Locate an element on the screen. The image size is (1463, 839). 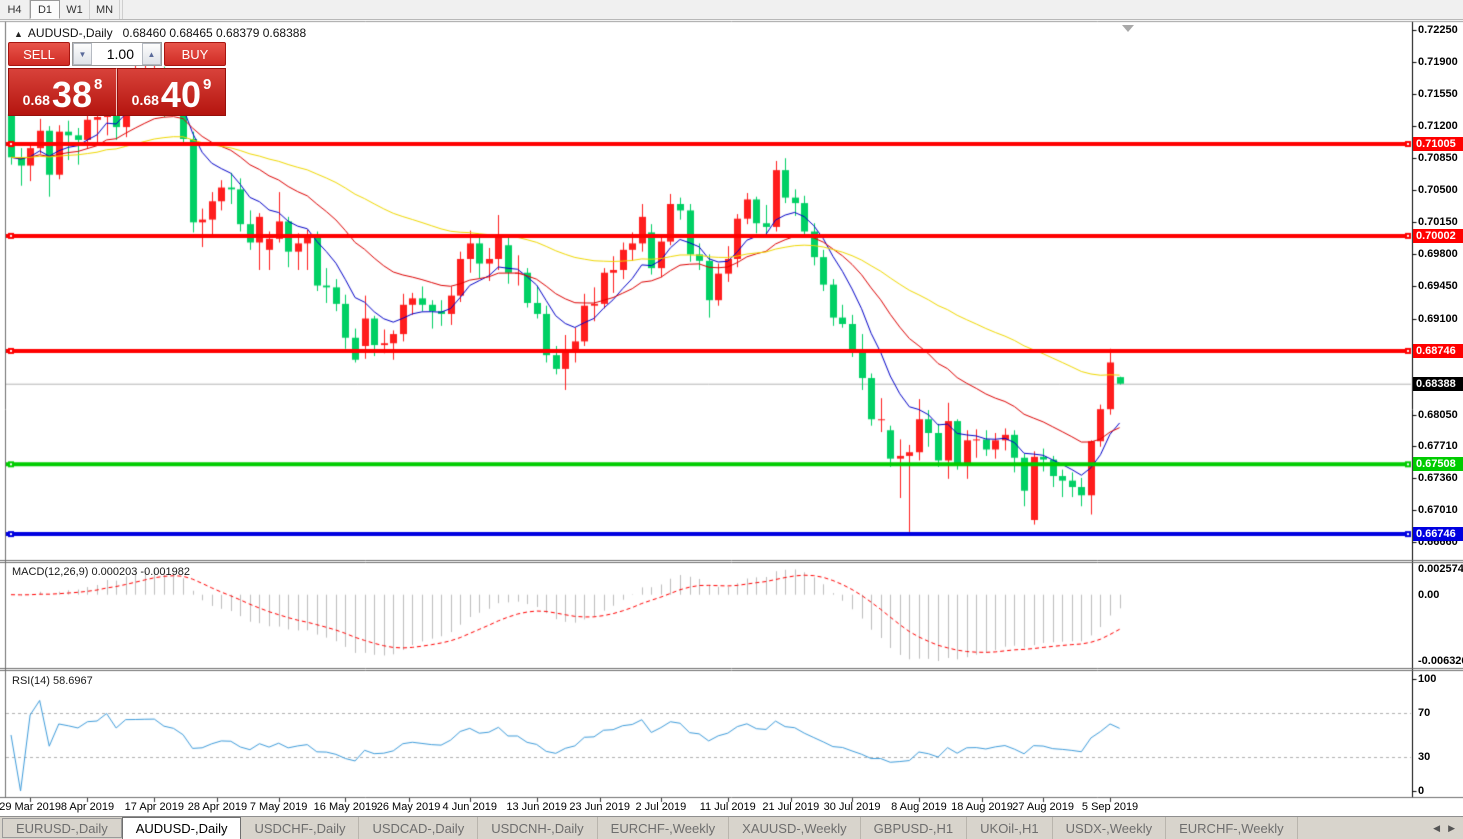
price-axis-tick: 0.69800 is located at coordinates (1438, 254).